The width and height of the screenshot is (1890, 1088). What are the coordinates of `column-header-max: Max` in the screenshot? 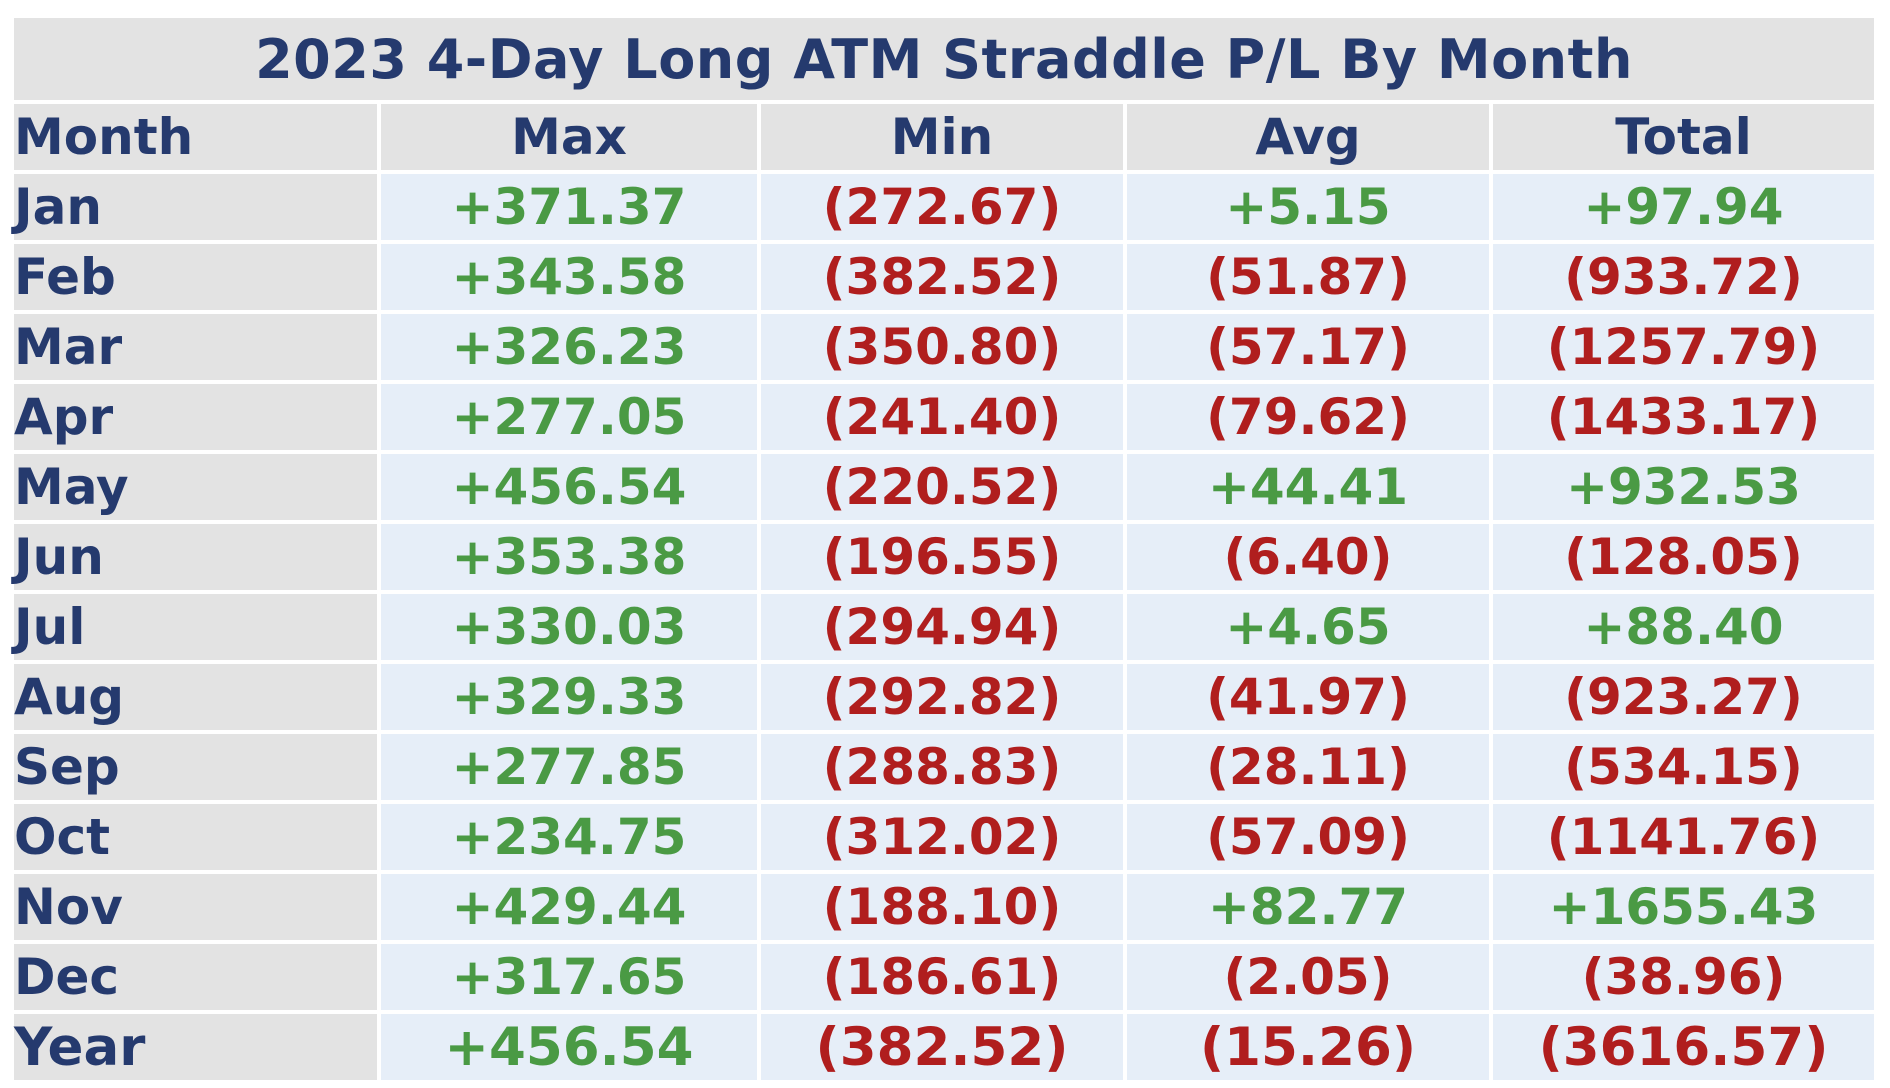 It's located at (570, 139).